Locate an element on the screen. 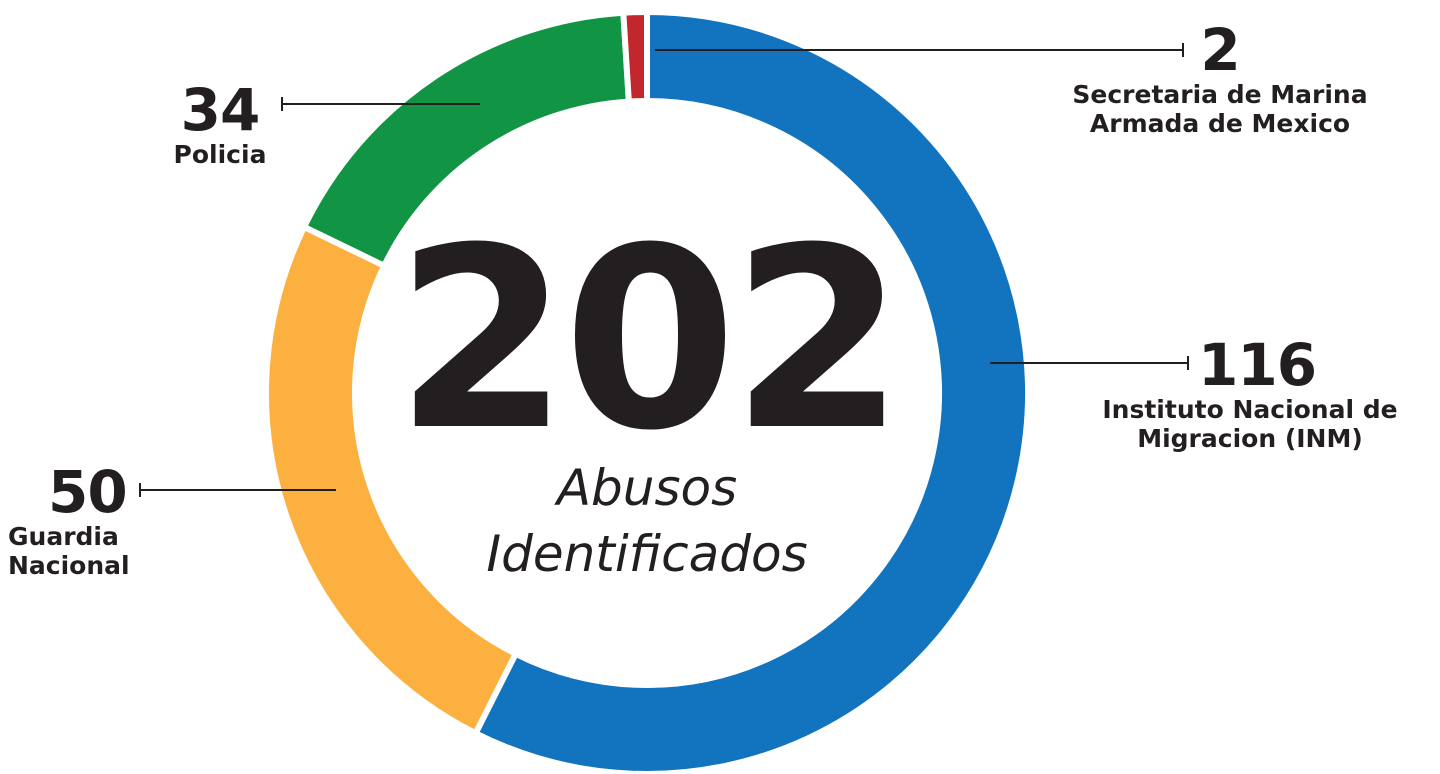 This screenshot has height=774, width=1440. value-label: 34 is located at coordinates (220, 110).